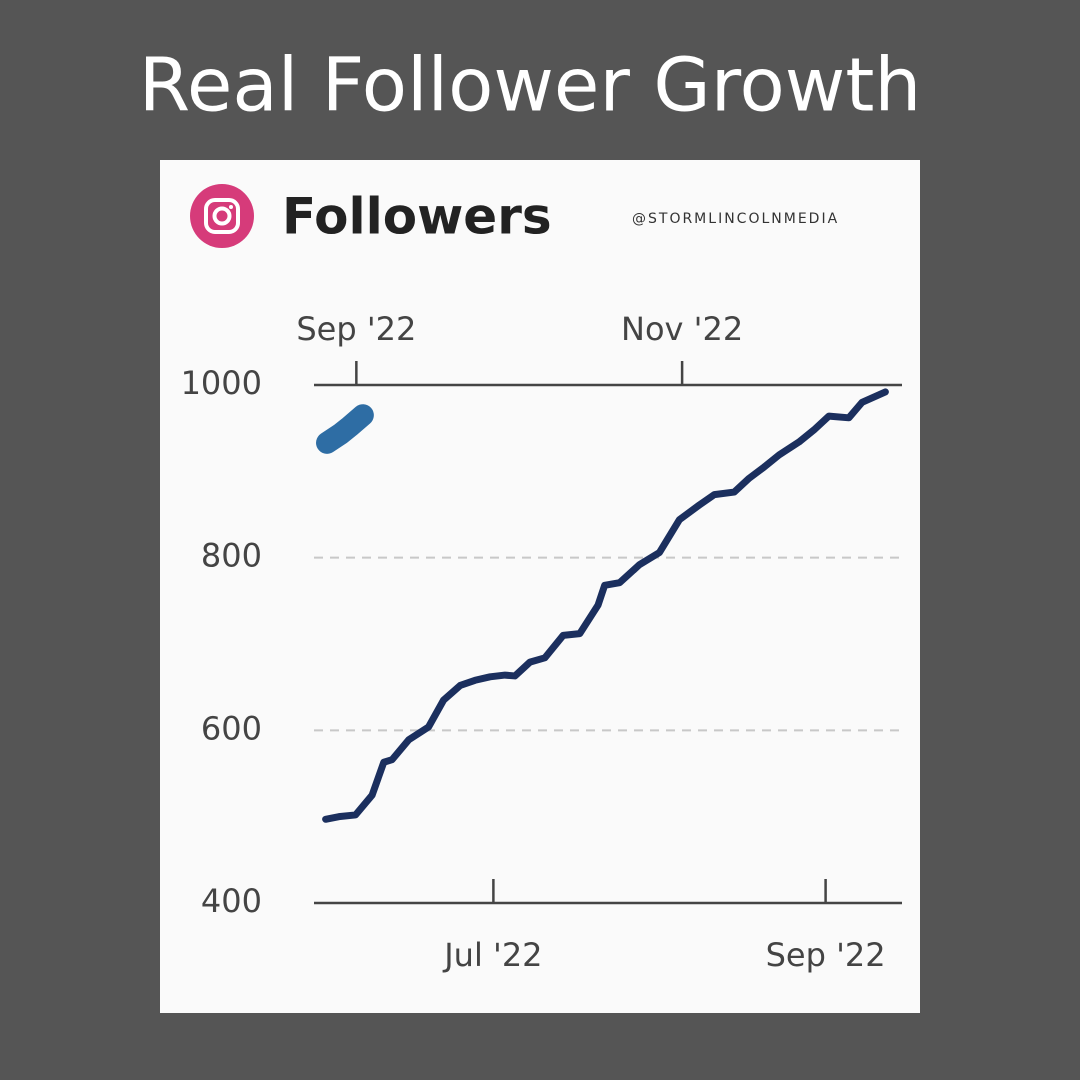  What do you see at coordinates (682, 329) in the screenshot?
I see `x2-tick-label: Nov '22` at bounding box center [682, 329].